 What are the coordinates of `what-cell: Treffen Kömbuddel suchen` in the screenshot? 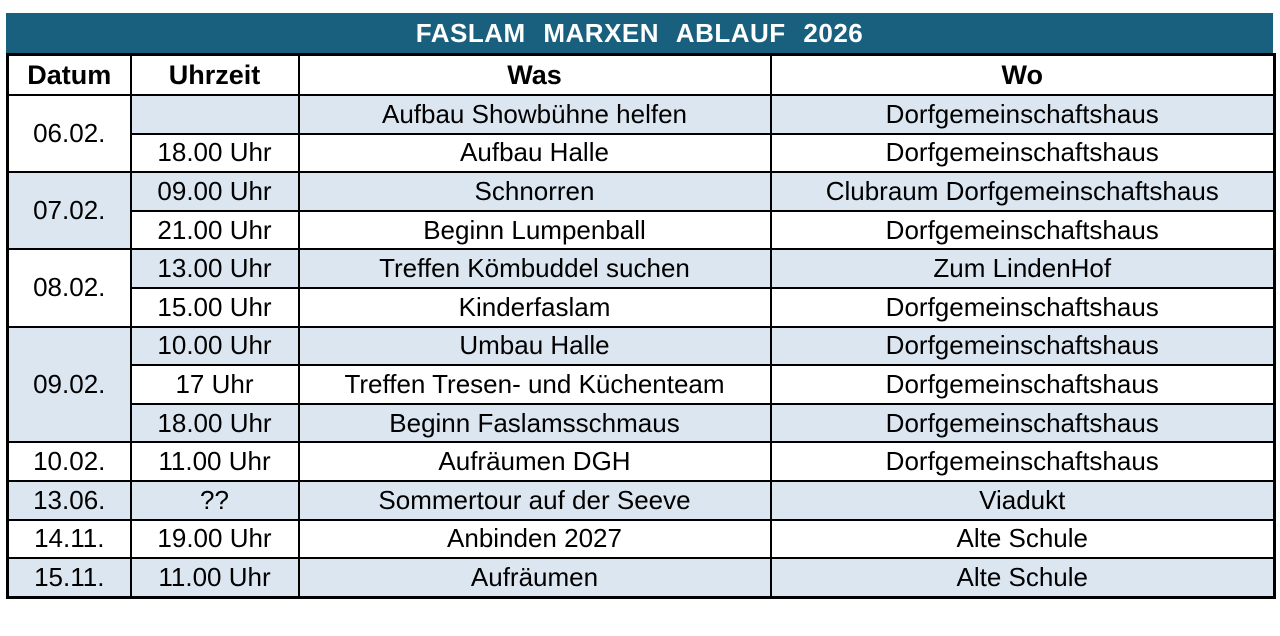 It's located at (534, 268).